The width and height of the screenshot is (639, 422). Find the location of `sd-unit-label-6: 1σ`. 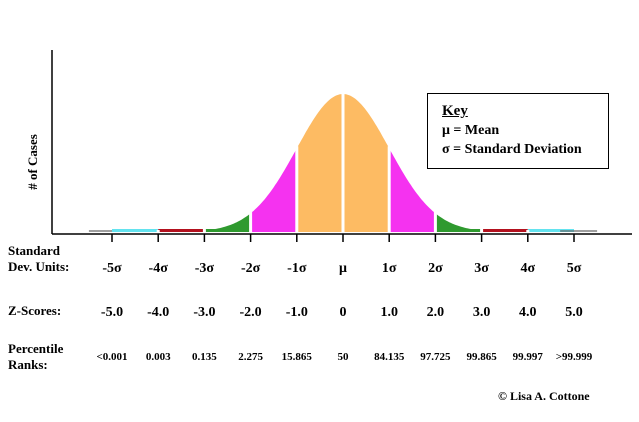

sd-unit-label-6: 1σ is located at coordinates (389, 268).